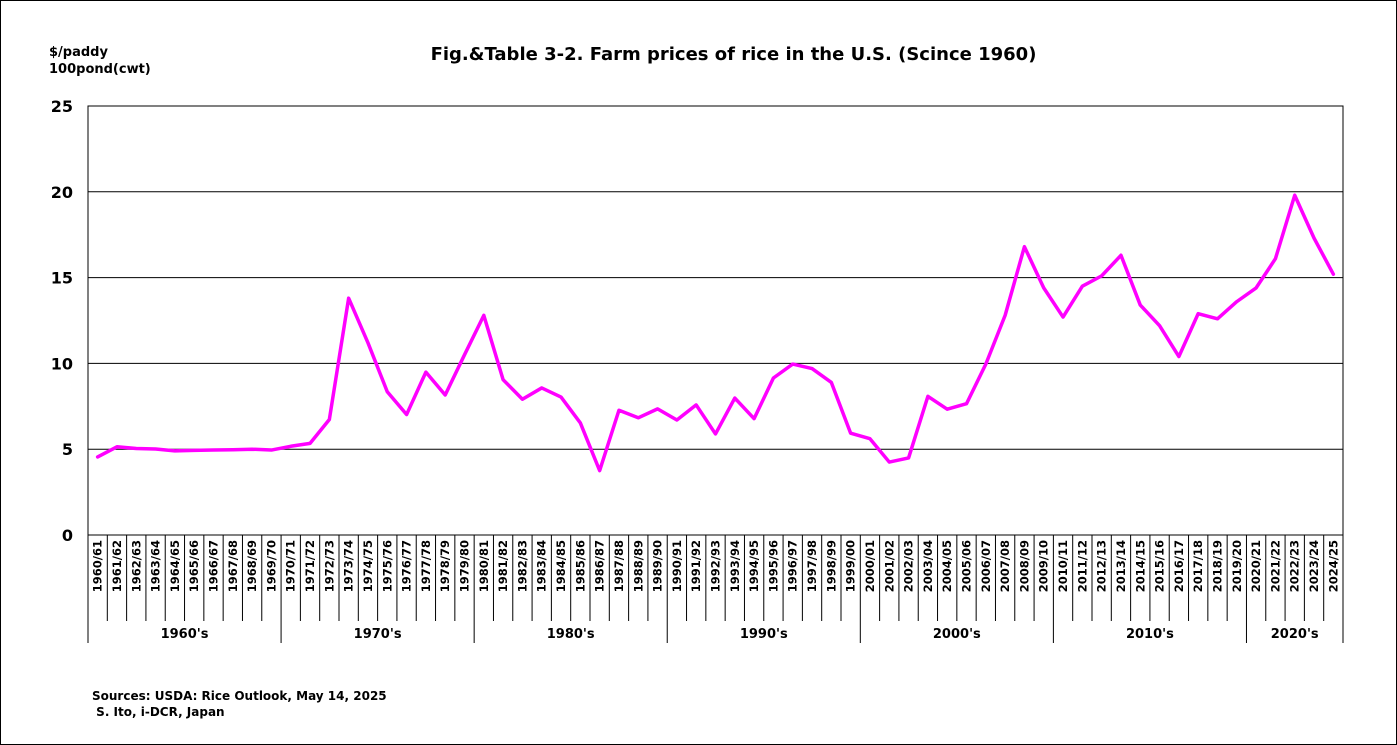  I want to click on x-tick-label: 2003/04, so click(928, 566).